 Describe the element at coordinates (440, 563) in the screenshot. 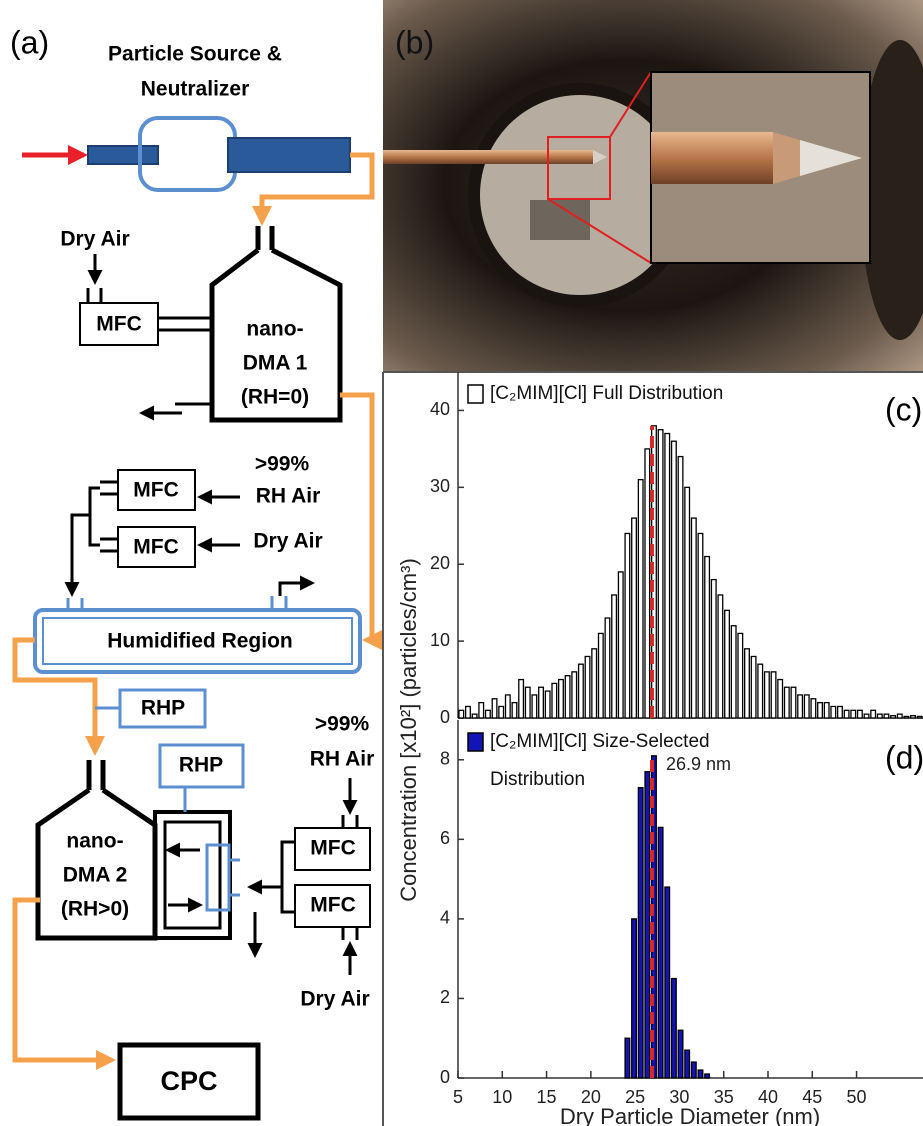

I see `y-tick-label: 20` at that location.